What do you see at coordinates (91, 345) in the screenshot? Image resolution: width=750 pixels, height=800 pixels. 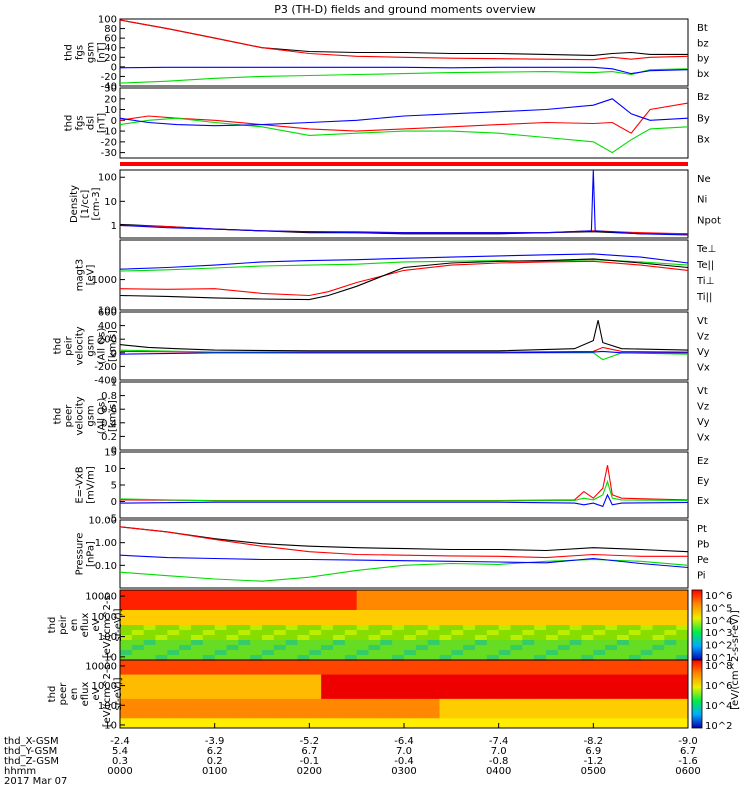 I see `y-axis-label: gsm` at bounding box center [91, 345].